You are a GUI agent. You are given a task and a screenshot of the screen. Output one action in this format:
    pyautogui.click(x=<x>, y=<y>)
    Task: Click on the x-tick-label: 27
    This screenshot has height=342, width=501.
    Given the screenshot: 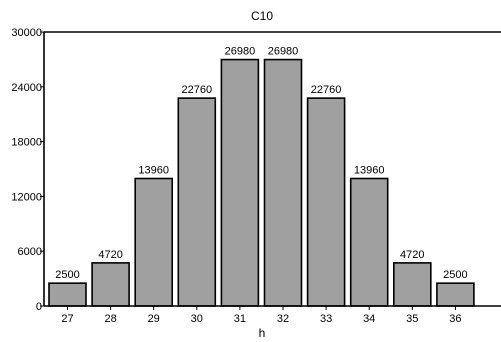 What is the action you would take?
    pyautogui.click(x=67, y=319)
    